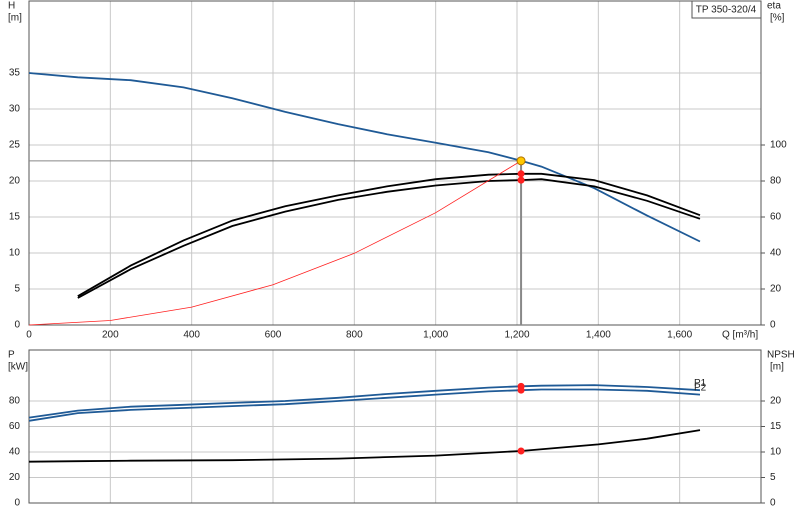 The height and width of the screenshot is (525, 800). Describe the element at coordinates (700, 383) in the screenshot. I see `series-label: P1` at that location.